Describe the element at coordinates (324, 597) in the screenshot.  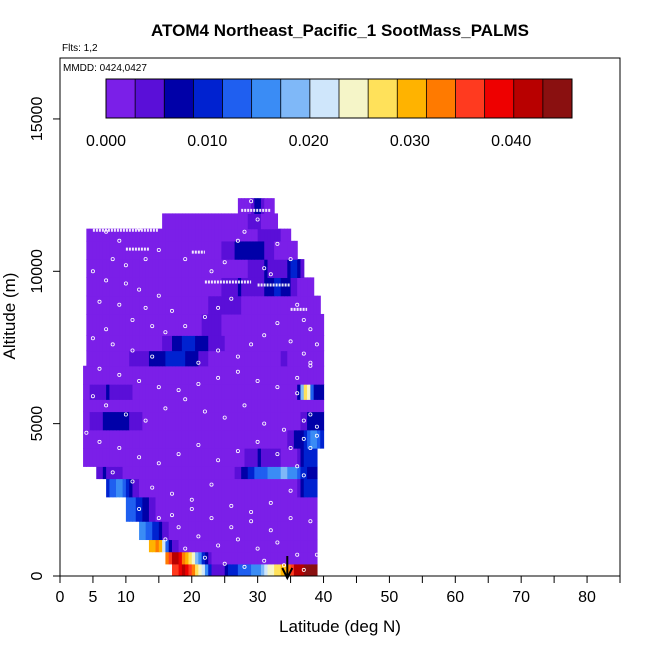
I see `x-tick-label: 40` at that location.